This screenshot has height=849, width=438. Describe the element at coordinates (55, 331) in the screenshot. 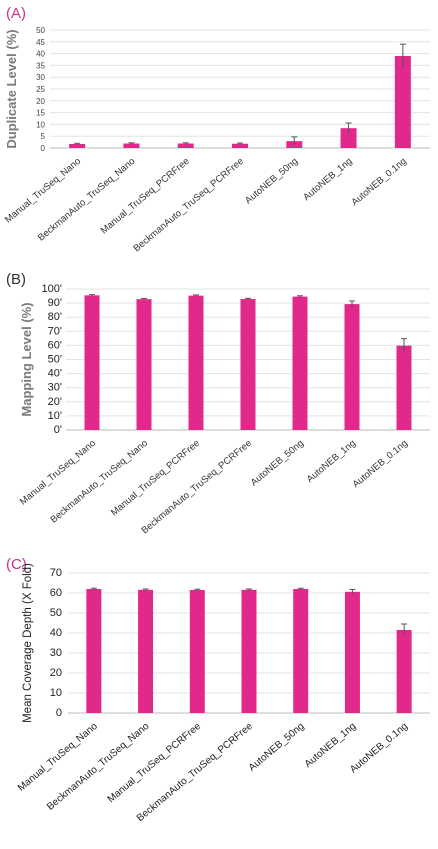

I see `y-tick-label: 70'` at that location.